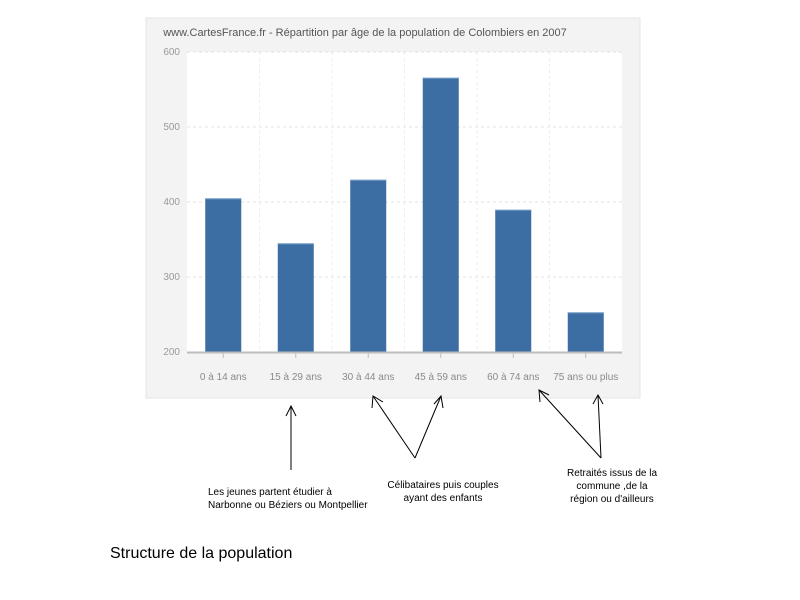  I want to click on x-tick-label: 0 à 14 ans, so click(223, 377).